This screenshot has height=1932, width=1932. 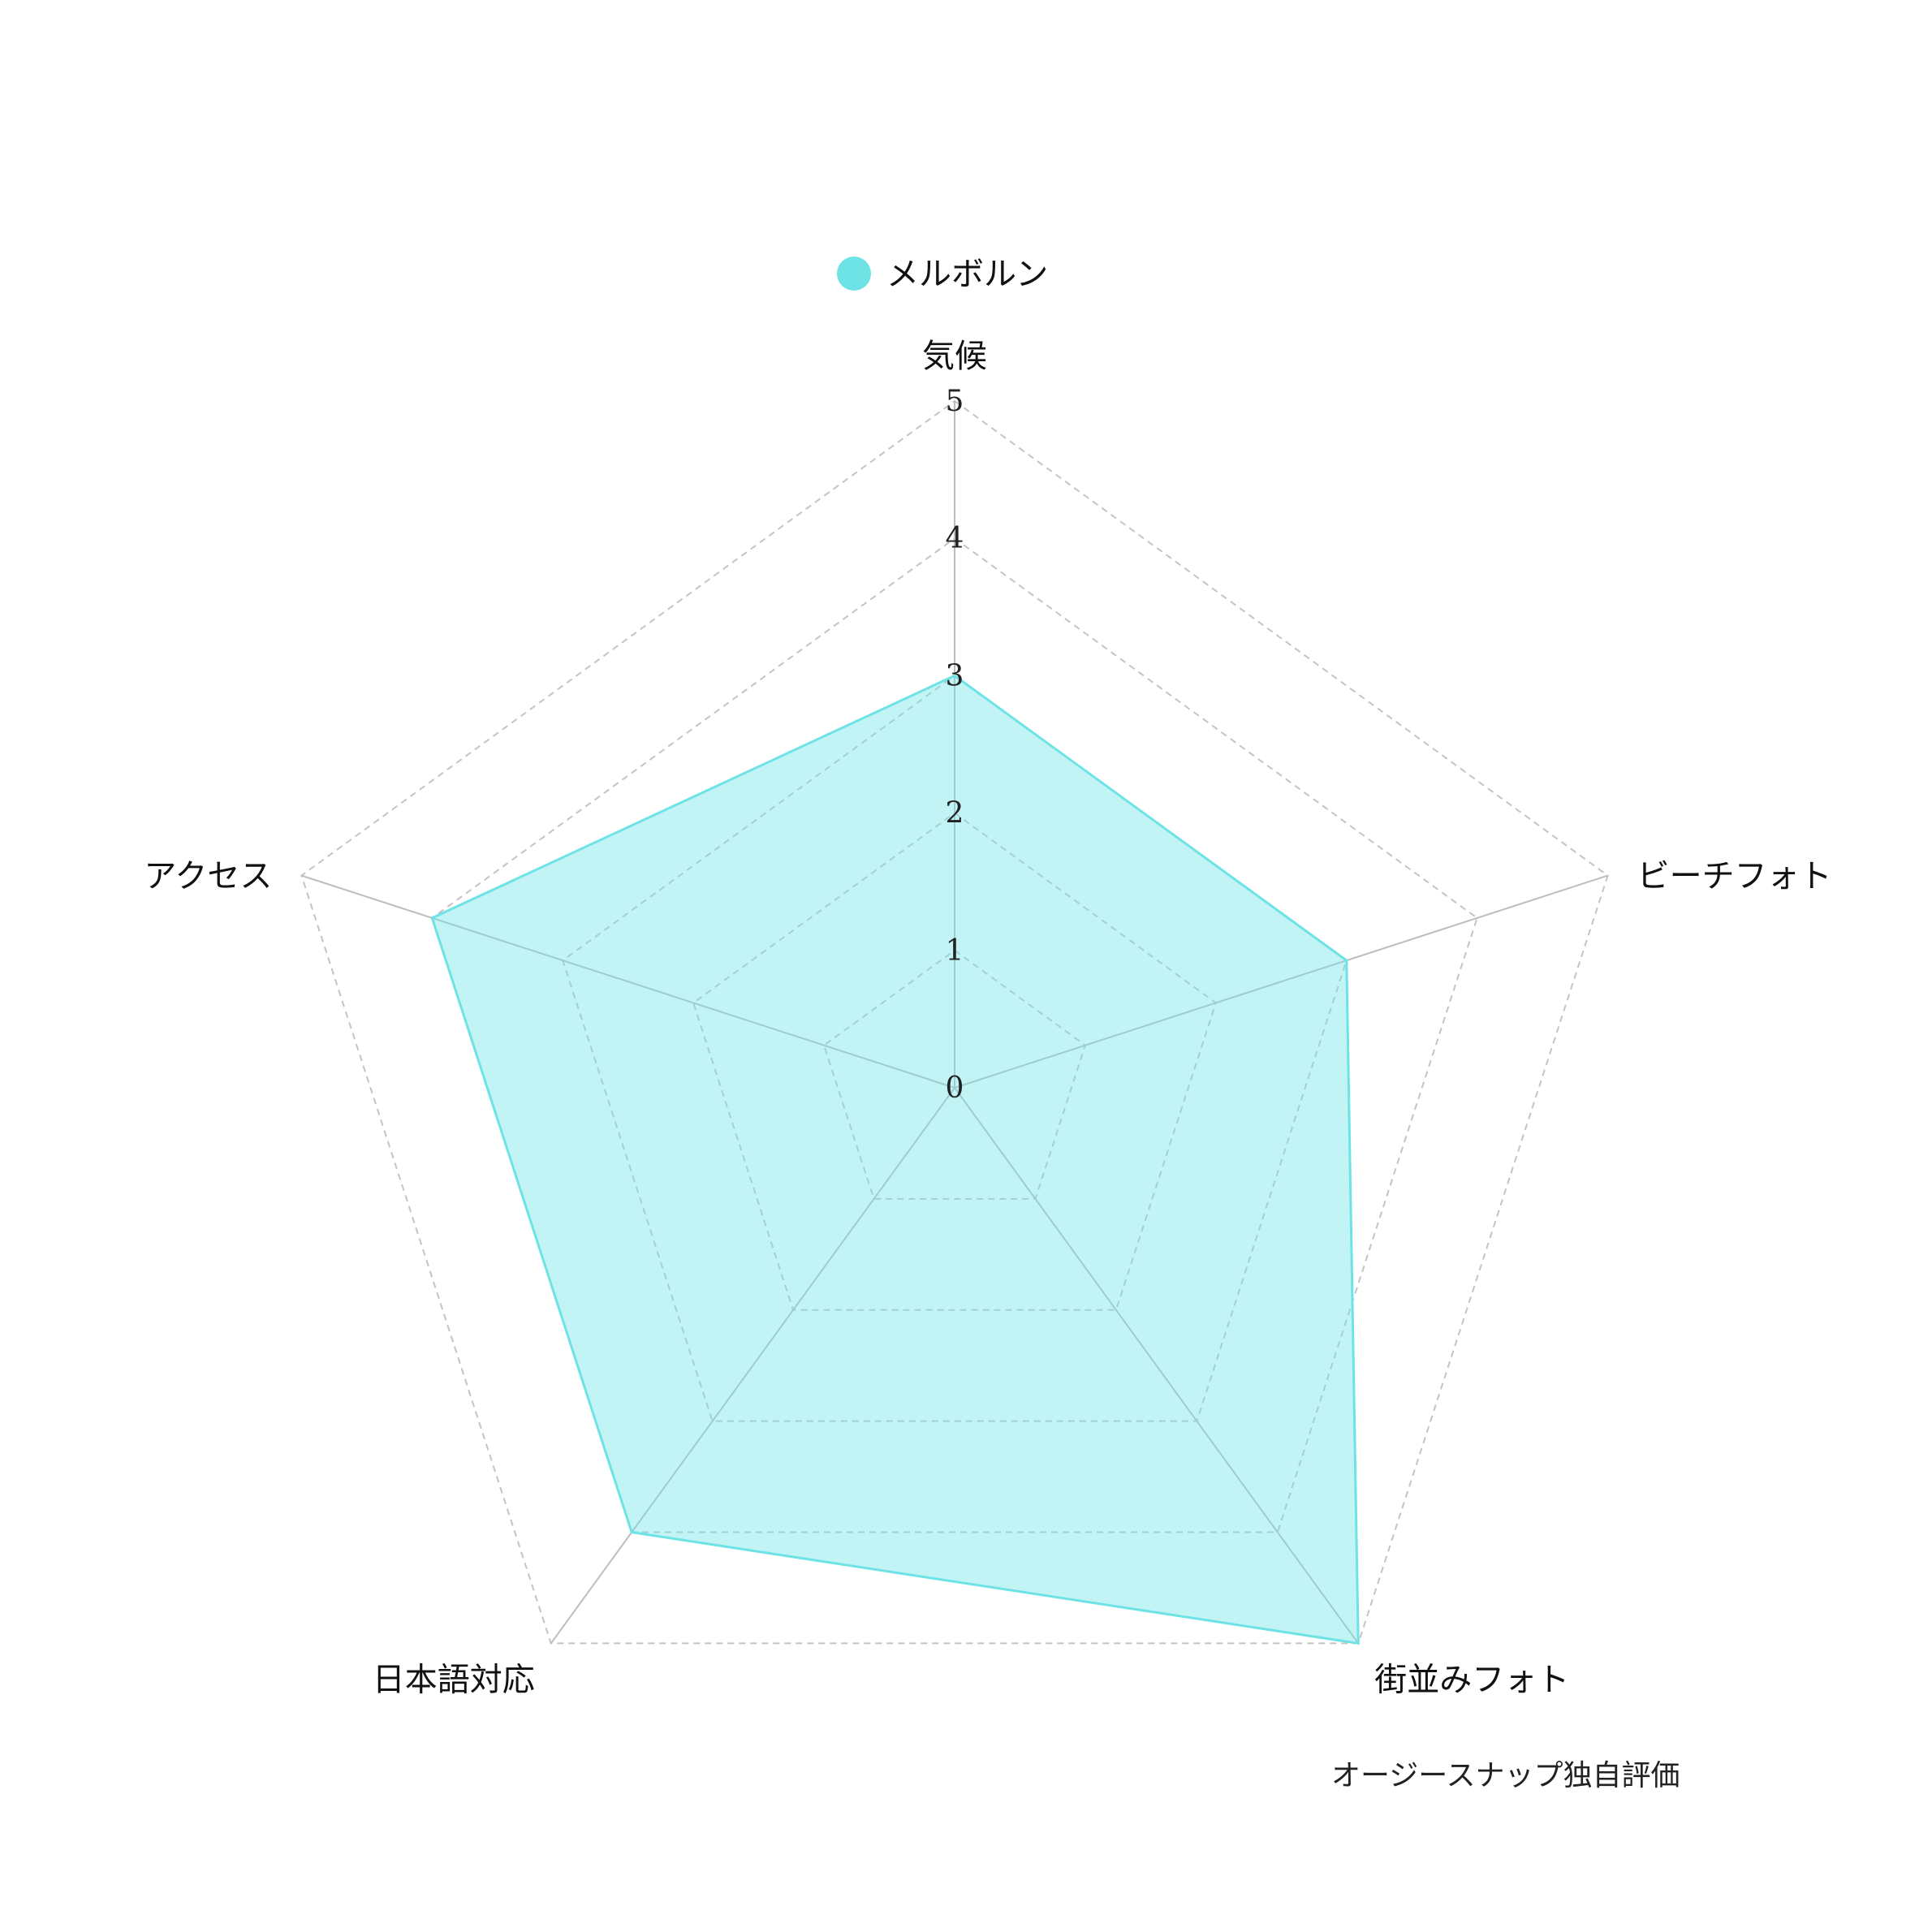 What do you see at coordinates (955, 401) in the screenshot?
I see `tick-label: 5` at bounding box center [955, 401].